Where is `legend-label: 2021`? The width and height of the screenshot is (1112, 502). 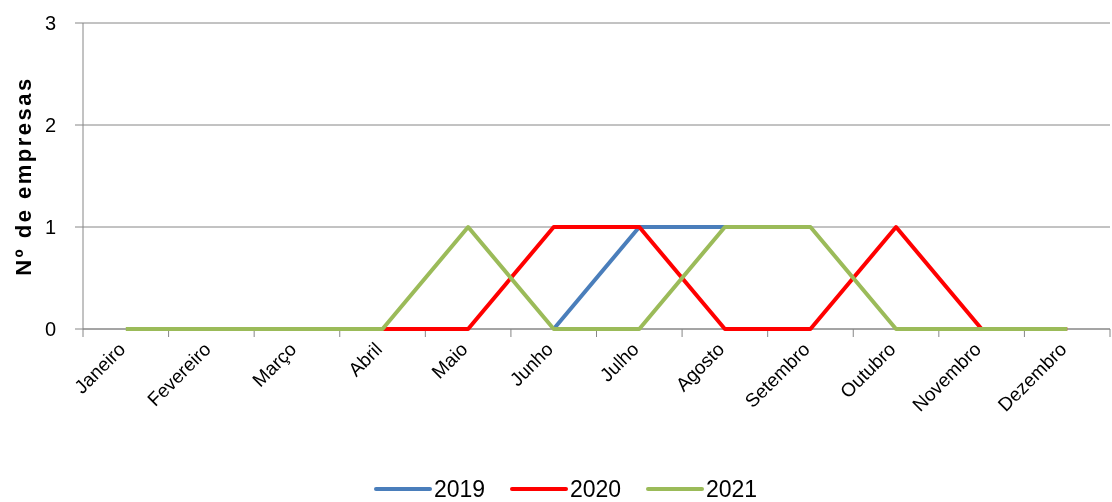 legend-label: 2021 is located at coordinates (732, 489).